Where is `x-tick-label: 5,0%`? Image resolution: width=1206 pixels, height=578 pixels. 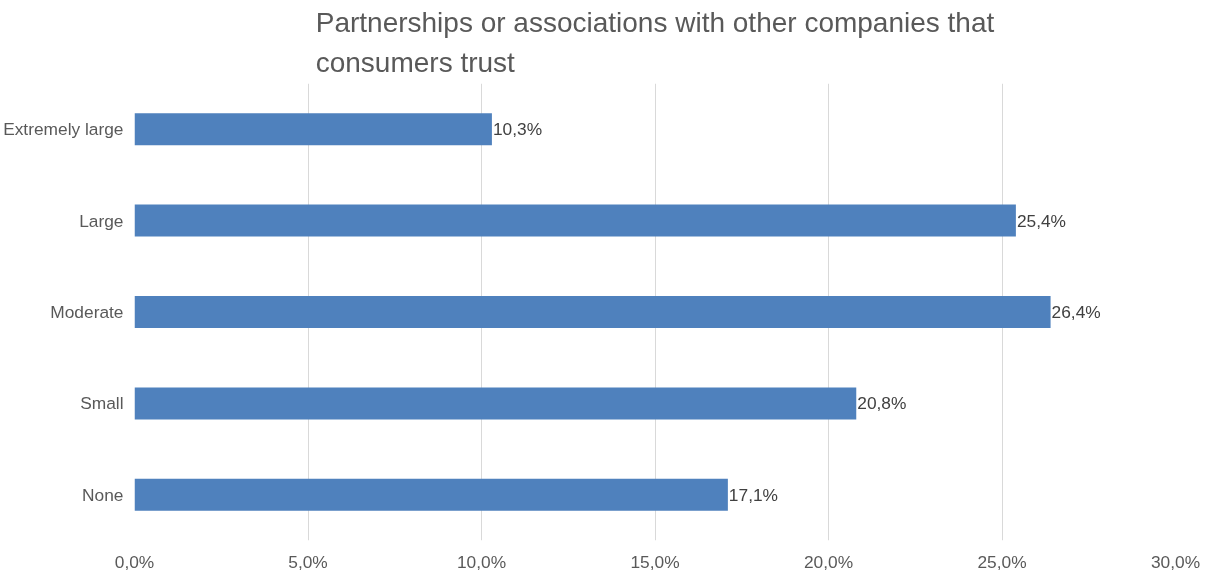
x-tick-label: 5,0% is located at coordinates (308, 561).